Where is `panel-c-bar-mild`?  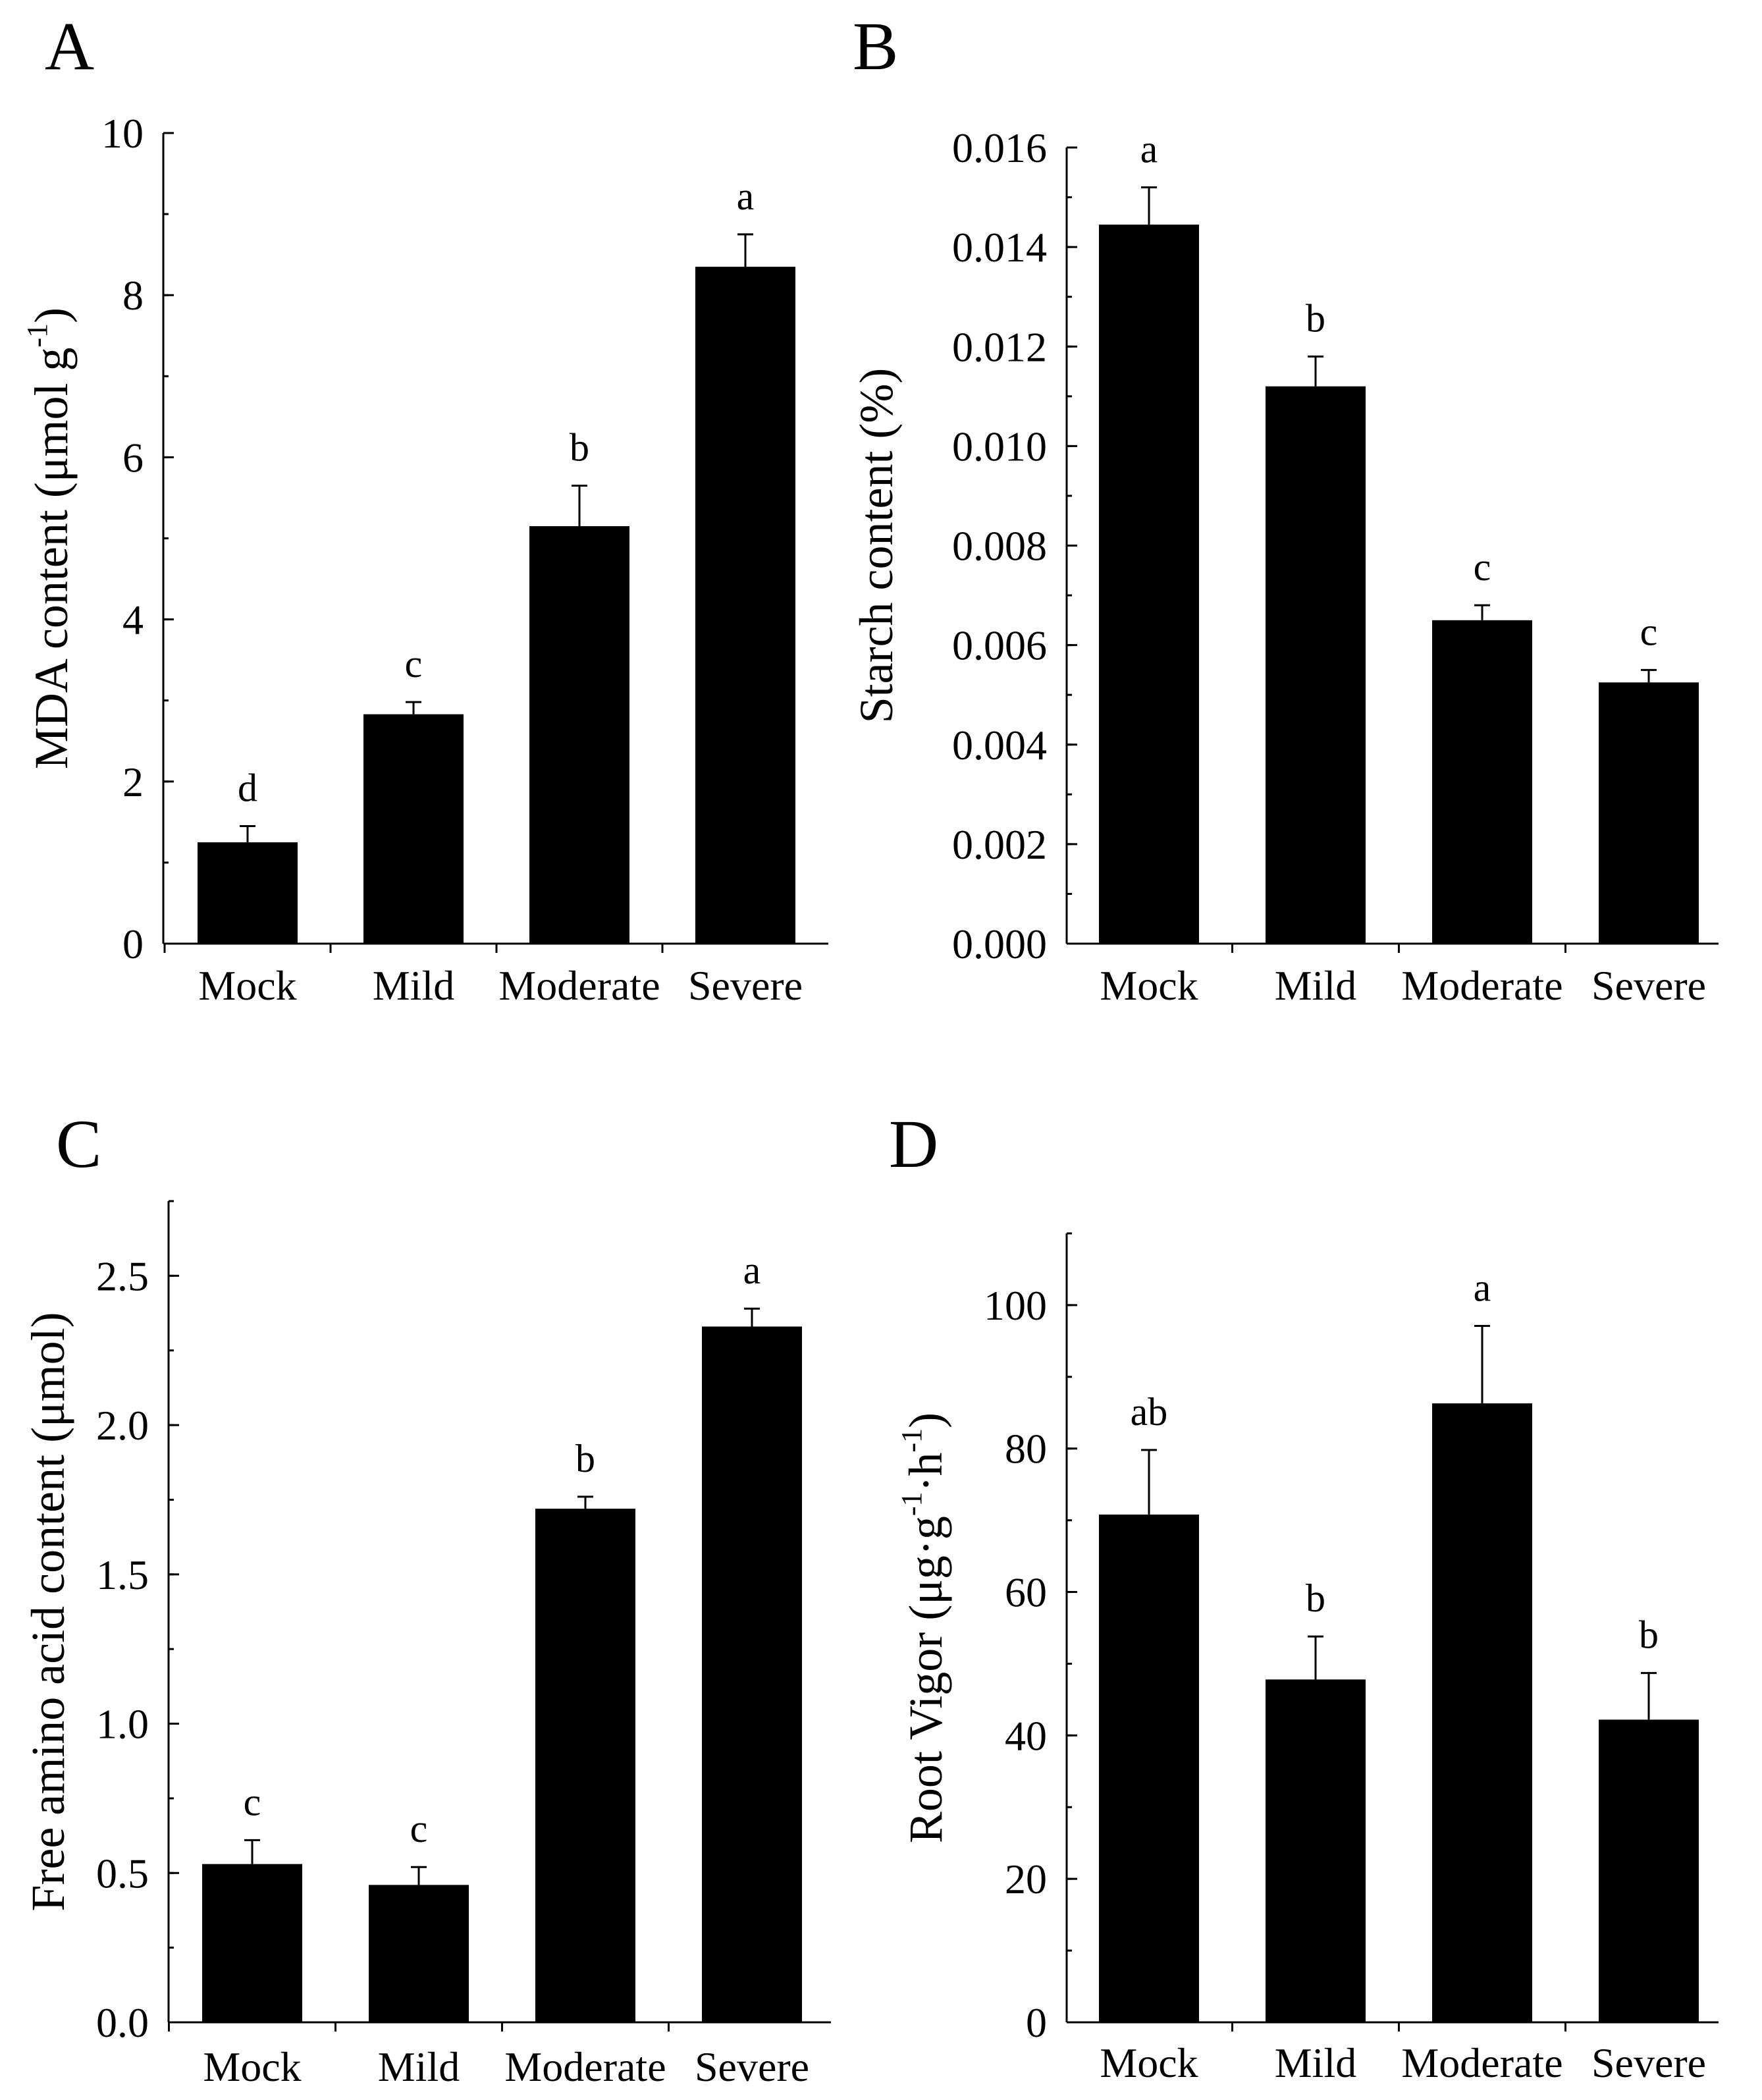
panel-c-bar-mild is located at coordinates (419, 1953).